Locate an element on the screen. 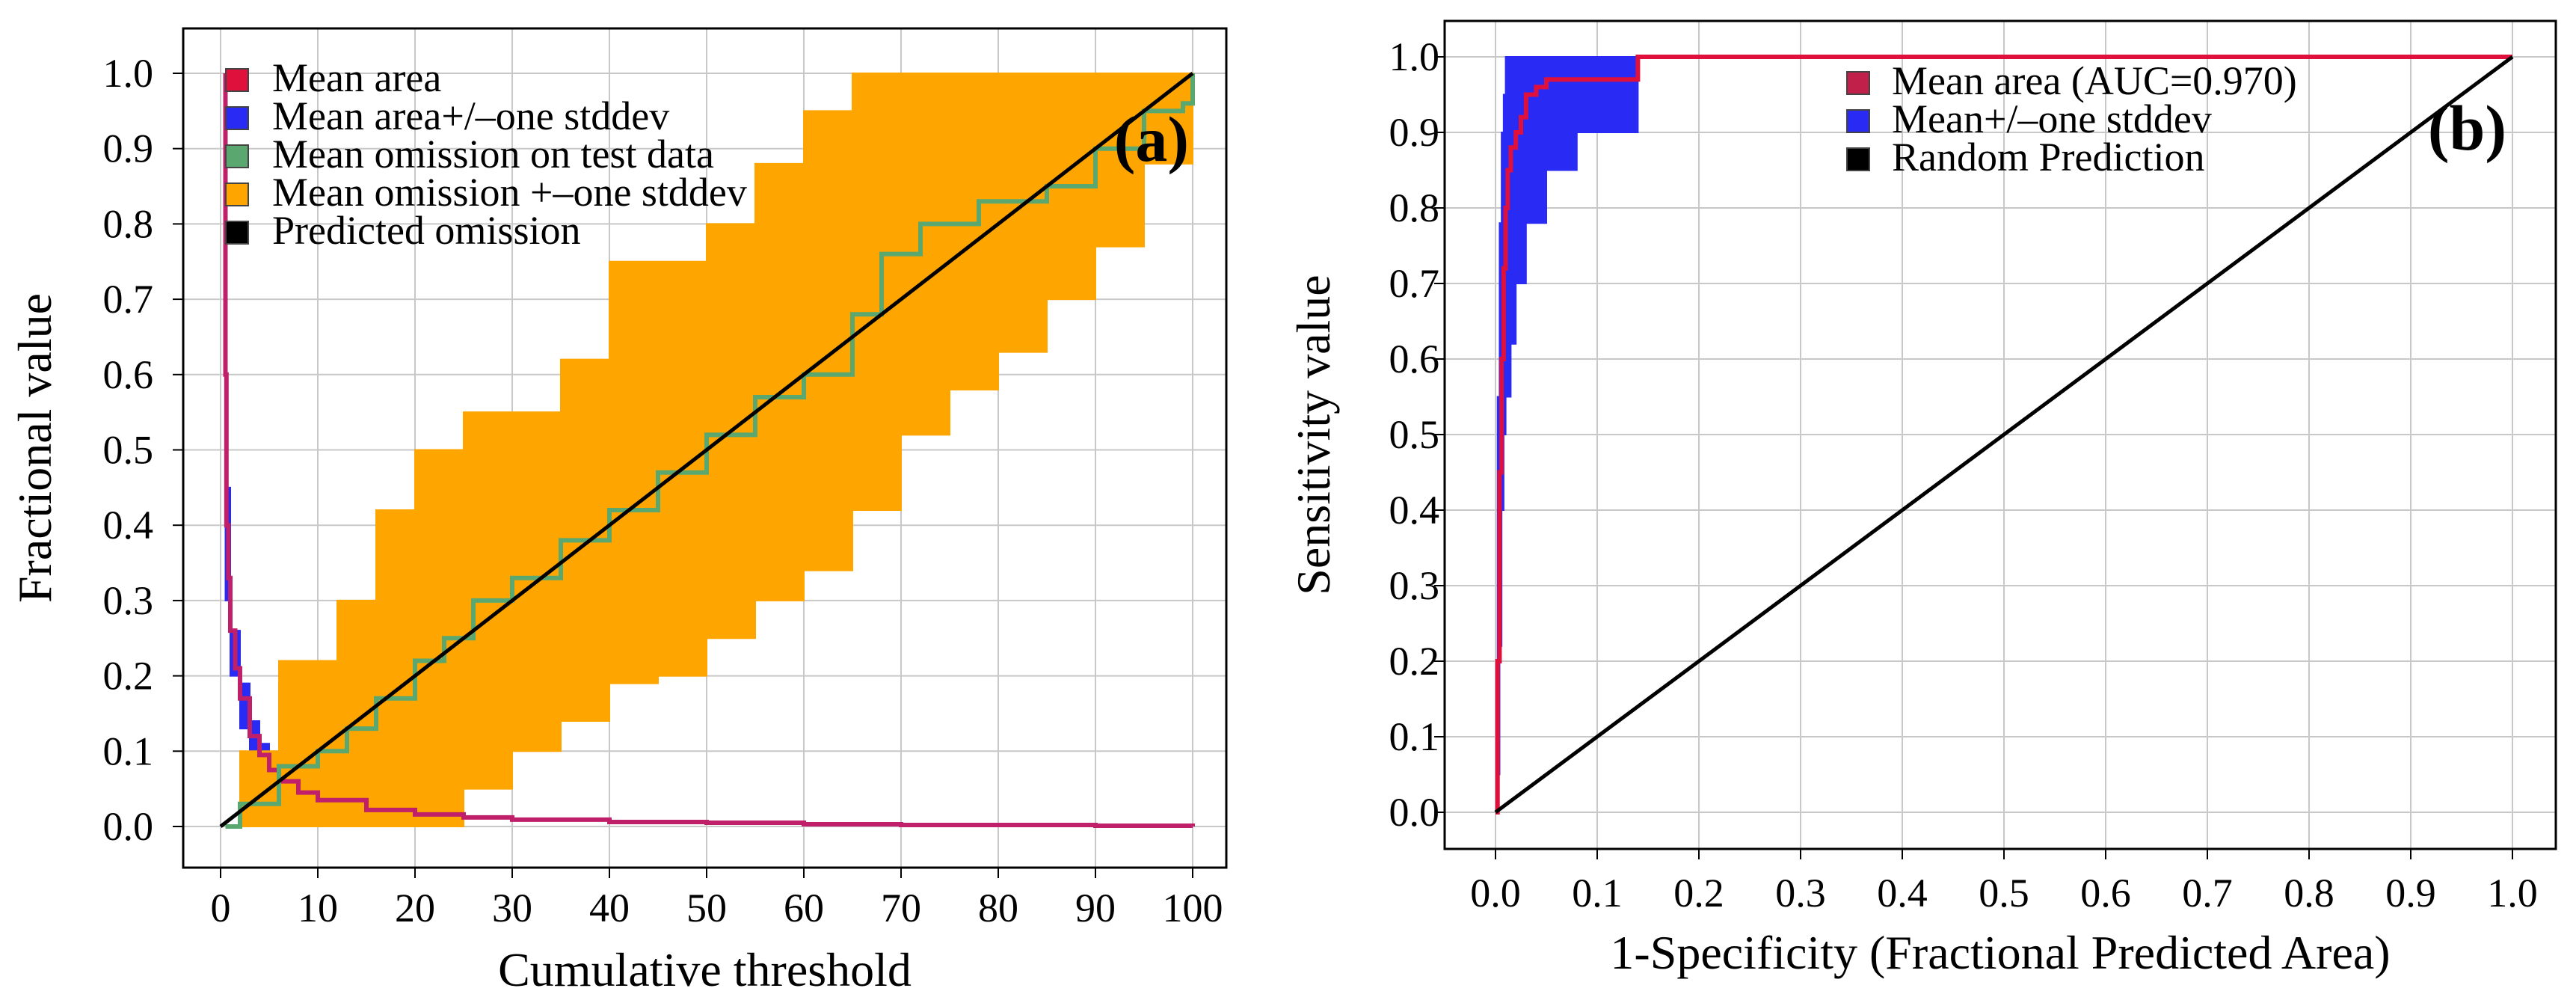 This screenshot has height=1006, width=2576. legend-label: Mean area (AUC=0.970) is located at coordinates (2094, 80).